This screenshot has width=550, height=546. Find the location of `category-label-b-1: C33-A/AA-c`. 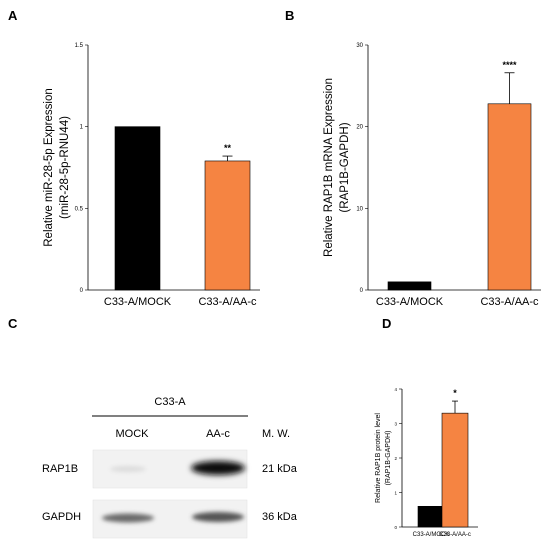

category-label-b-1: C33-A/AA-c is located at coordinates (509, 302).